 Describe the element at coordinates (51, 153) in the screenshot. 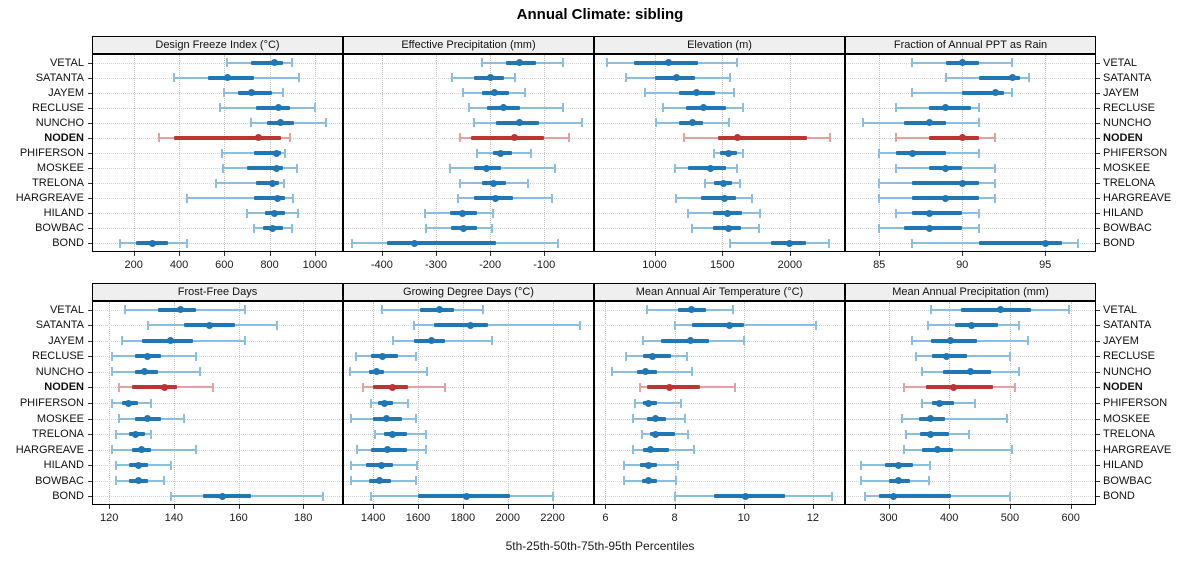

I see `site-label-left: PHIFERSON` at that location.